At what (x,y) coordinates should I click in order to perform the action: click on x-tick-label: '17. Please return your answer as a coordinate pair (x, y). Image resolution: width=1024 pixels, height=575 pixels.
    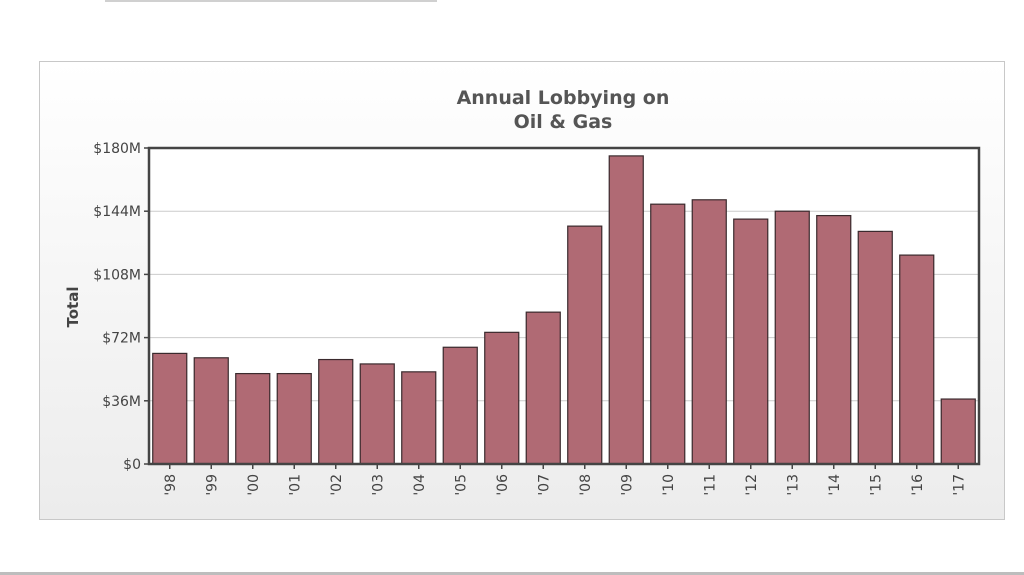
    Looking at the image, I should click on (959, 485).